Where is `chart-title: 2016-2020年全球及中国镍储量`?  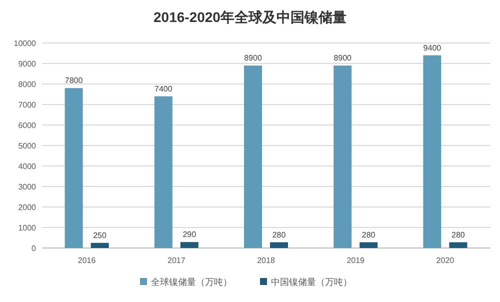
chart-title: 2016-2020年全球及中国镍储量 is located at coordinates (250, 17).